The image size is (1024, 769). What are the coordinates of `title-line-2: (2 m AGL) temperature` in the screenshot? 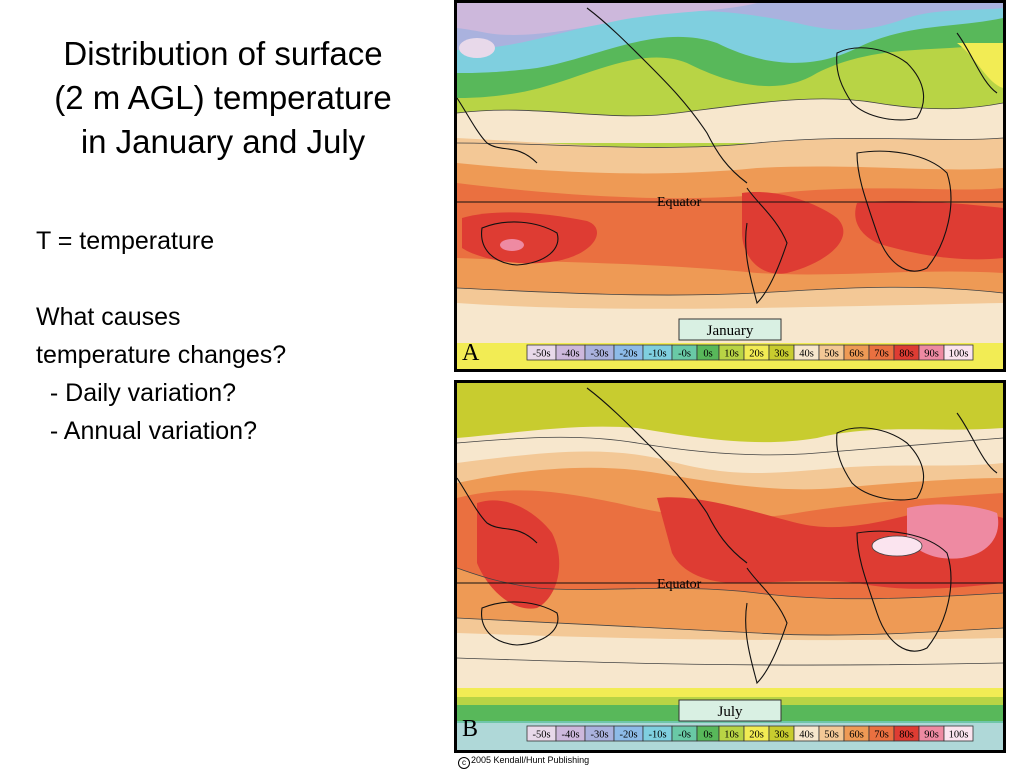 It's located at (223, 97).